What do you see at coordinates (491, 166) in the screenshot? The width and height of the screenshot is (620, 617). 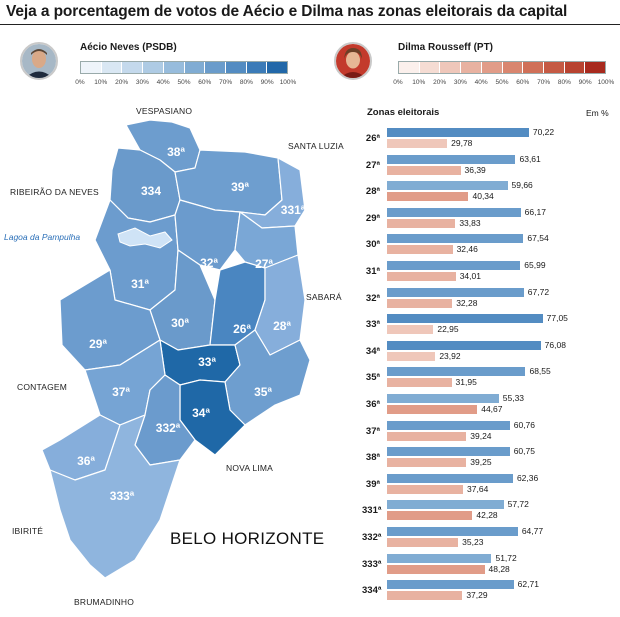 I see `zone-row: 27ª 63,61 36,39` at bounding box center [491, 166].